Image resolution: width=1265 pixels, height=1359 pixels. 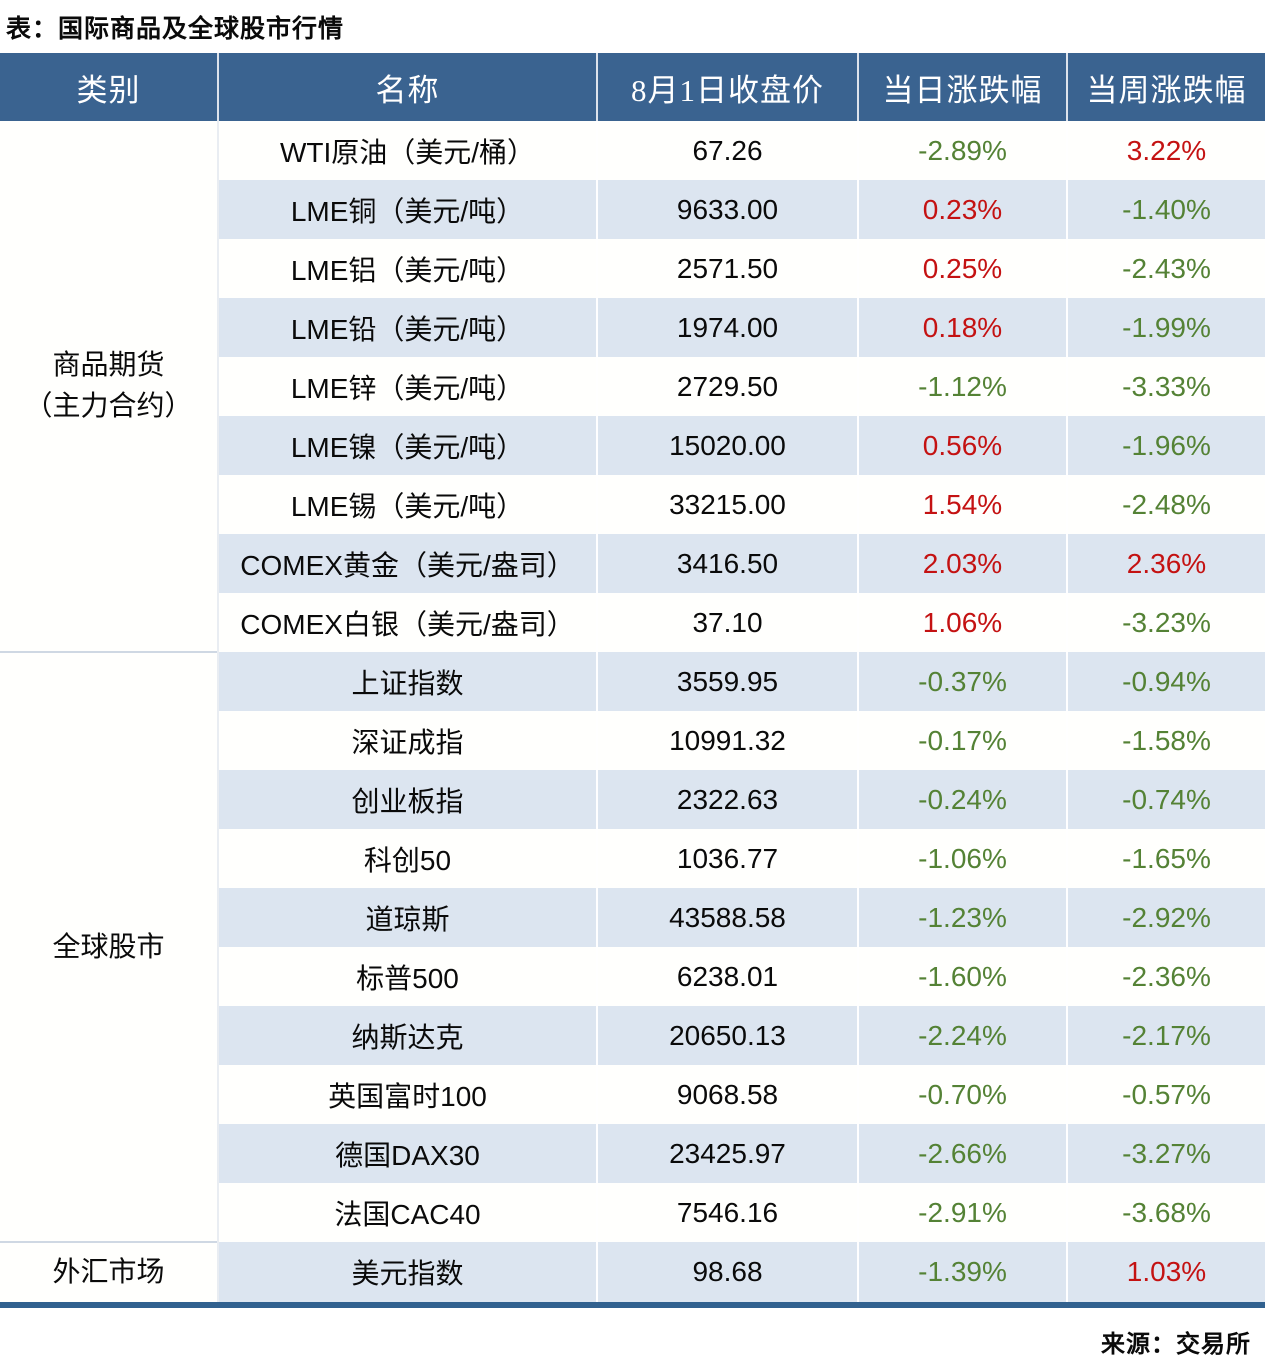 I want to click on category-cell-forex: 外汇市场, so click(x=109, y=1273).